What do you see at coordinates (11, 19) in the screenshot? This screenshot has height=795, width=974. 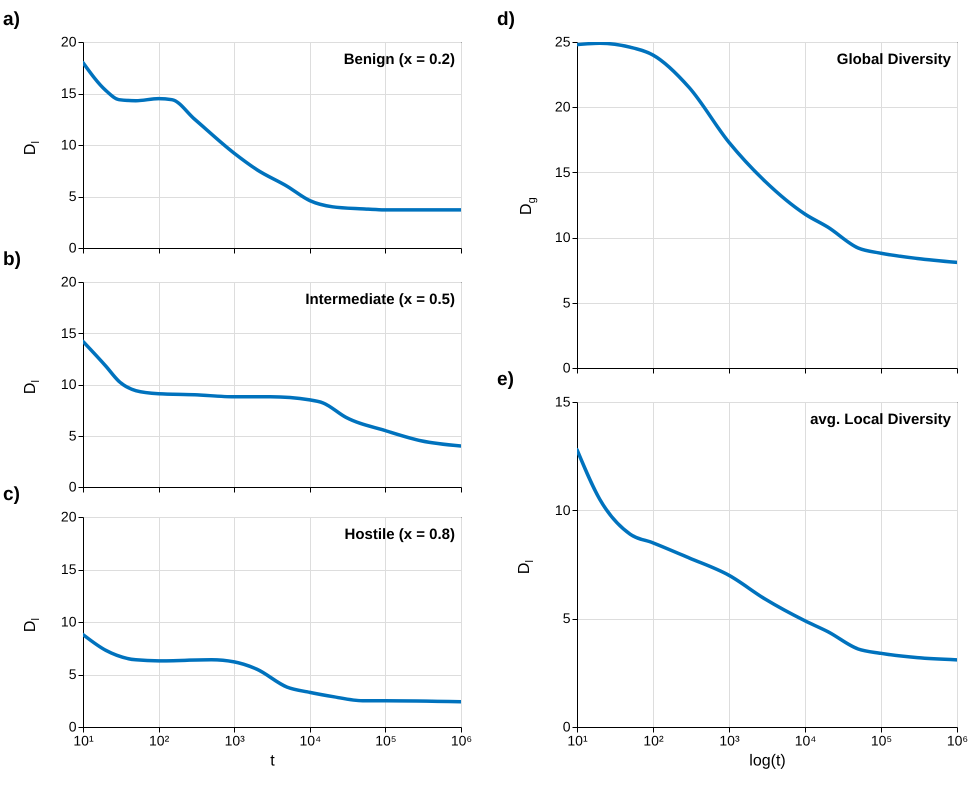 I see `chart-title: a)` at bounding box center [11, 19].